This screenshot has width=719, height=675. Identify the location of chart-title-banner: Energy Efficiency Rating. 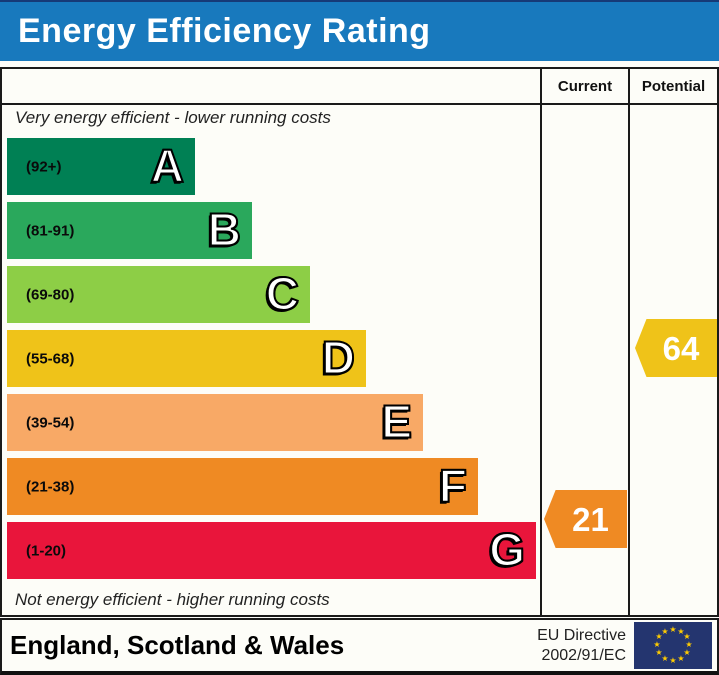
(359, 30).